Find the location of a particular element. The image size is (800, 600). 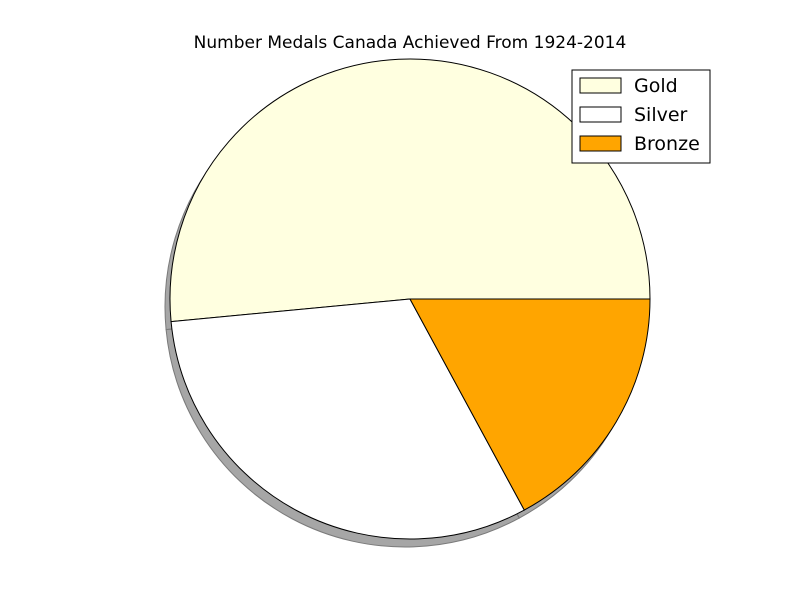

legend: Gold Silver Bronze is located at coordinates (641, 116).